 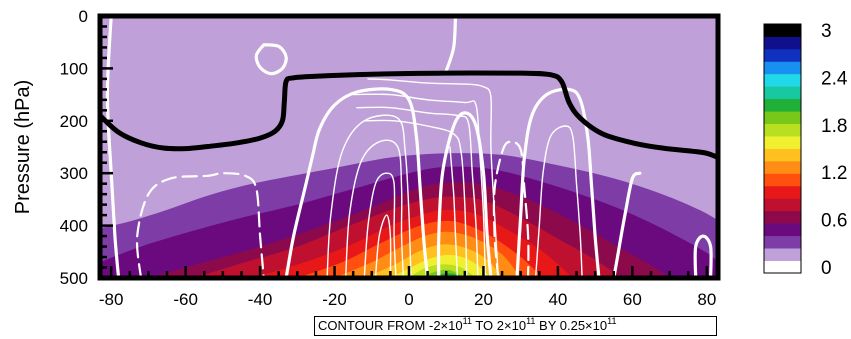 What do you see at coordinates (805, 150) in the screenshot?
I see `colorbar: 0 0.6 1.2 1.8 2.4 3` at bounding box center [805, 150].